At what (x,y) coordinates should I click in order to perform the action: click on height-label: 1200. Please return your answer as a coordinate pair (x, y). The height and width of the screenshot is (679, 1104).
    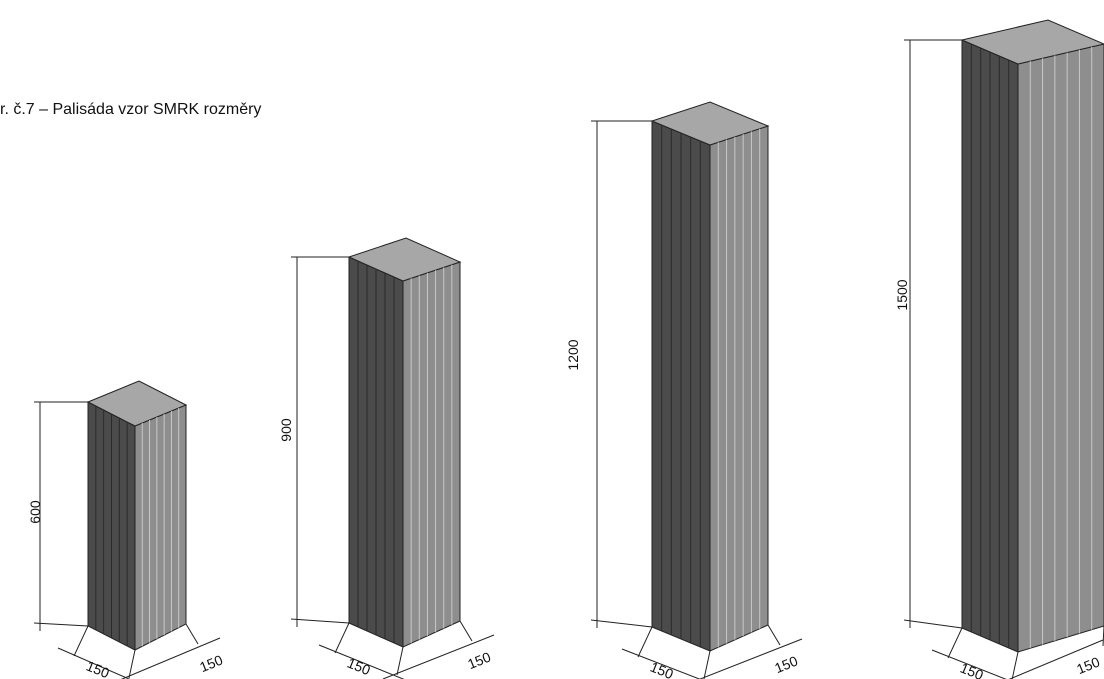
    Looking at the image, I should click on (573, 354).